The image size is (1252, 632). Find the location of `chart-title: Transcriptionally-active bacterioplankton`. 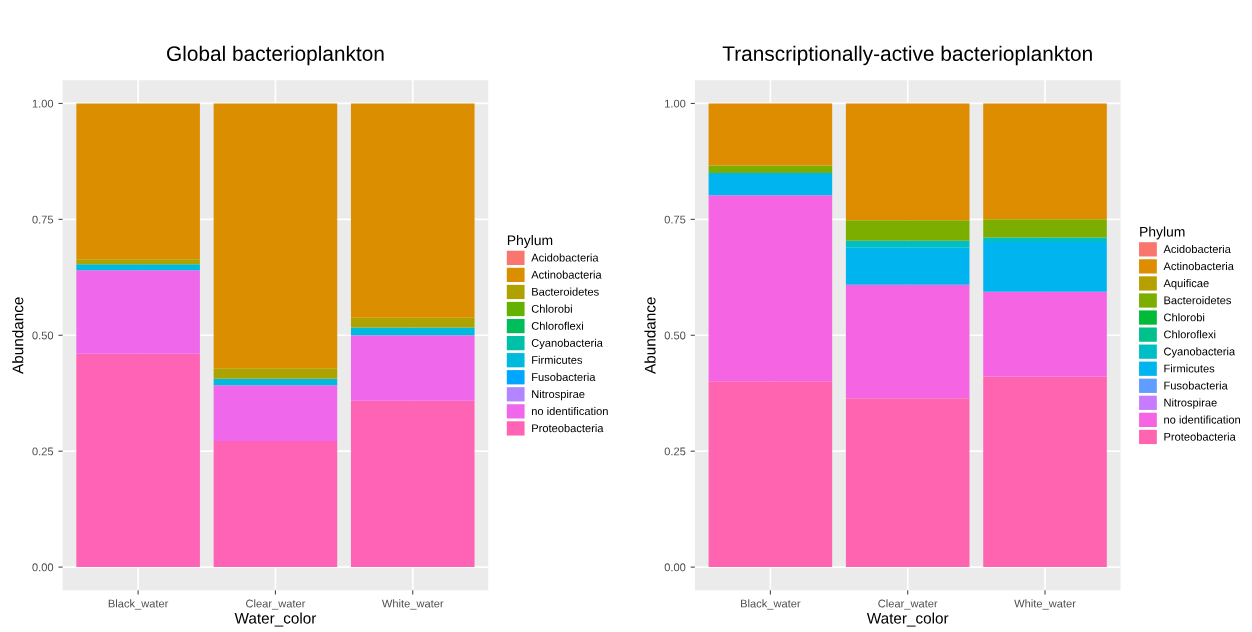

chart-title: Transcriptionally-active bacterioplankton is located at coordinates (907, 55).